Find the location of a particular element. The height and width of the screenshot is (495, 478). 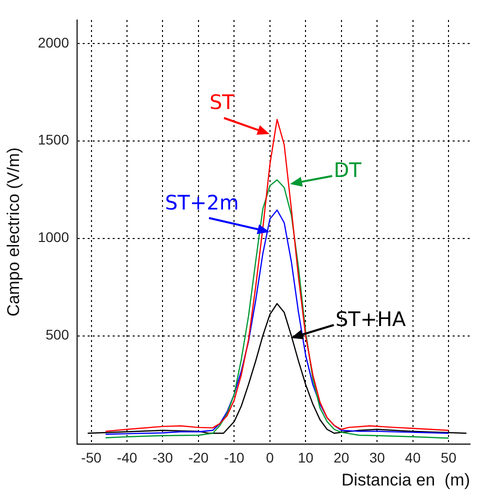

x-tick-label: 50 is located at coordinates (448, 457).